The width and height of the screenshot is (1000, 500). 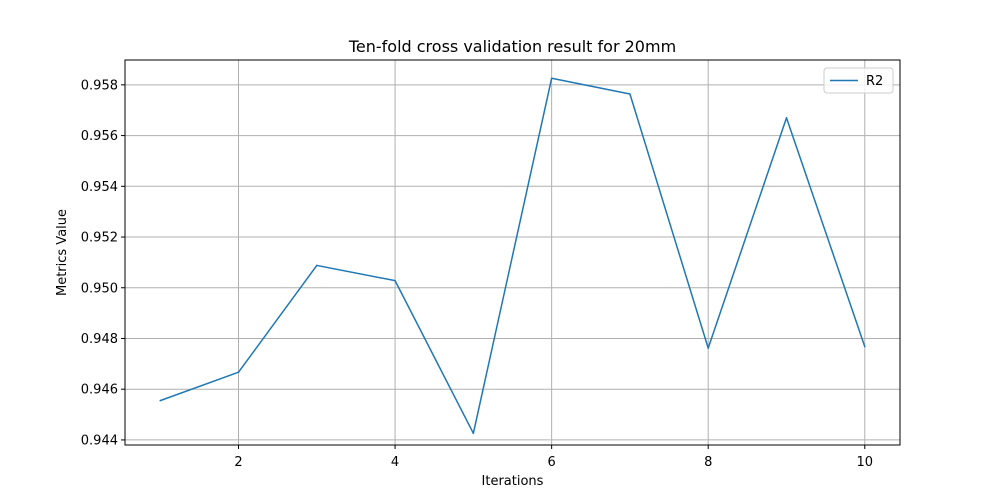 I want to click on x-tick-label: 6, so click(x=552, y=462).